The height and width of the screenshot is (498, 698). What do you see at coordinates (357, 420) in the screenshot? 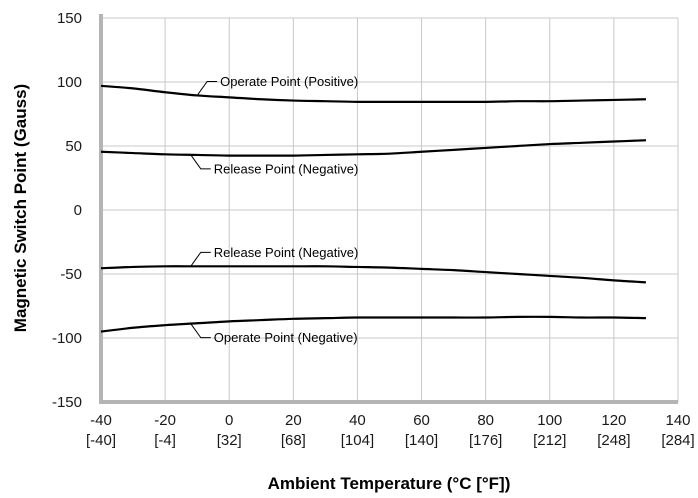
I see `x-tick-label-c: 40` at bounding box center [357, 420].